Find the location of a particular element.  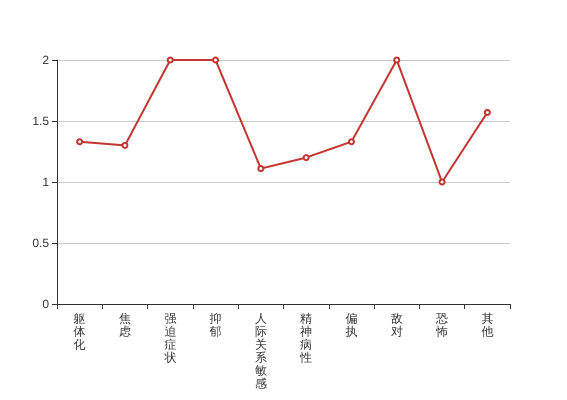

x-tick-label: 人际关系敏感 is located at coordinates (260, 351).